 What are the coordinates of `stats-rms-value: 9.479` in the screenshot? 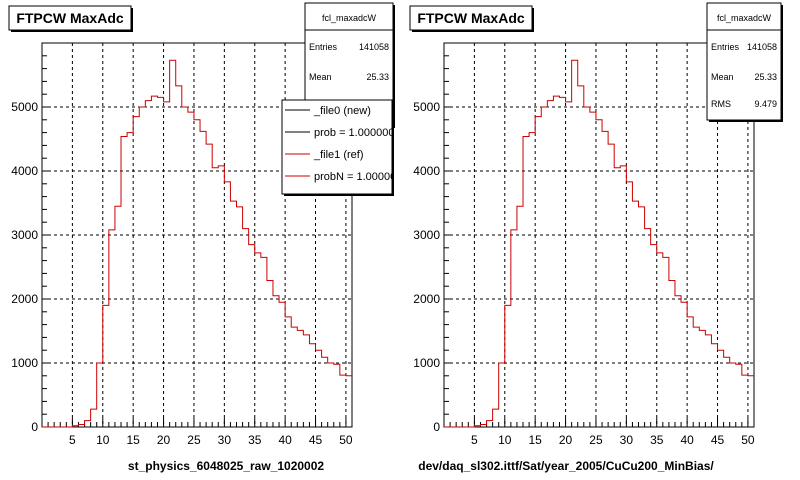 It's located at (765, 104).